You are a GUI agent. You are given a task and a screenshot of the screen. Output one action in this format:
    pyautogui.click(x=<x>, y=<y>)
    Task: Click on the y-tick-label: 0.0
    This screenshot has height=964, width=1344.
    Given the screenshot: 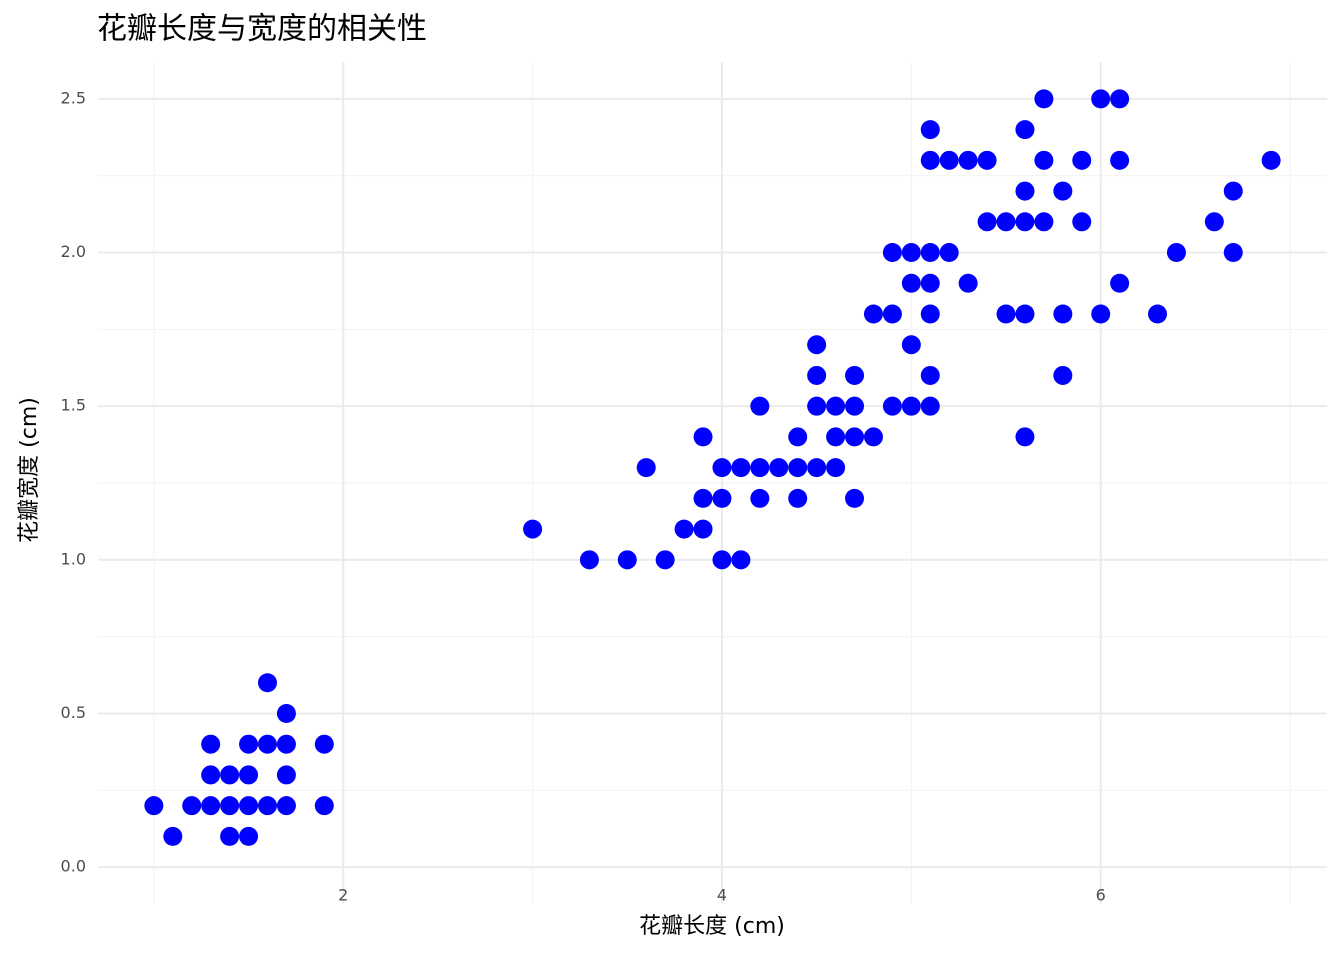 What is the action you would take?
    pyautogui.click(x=73, y=866)
    